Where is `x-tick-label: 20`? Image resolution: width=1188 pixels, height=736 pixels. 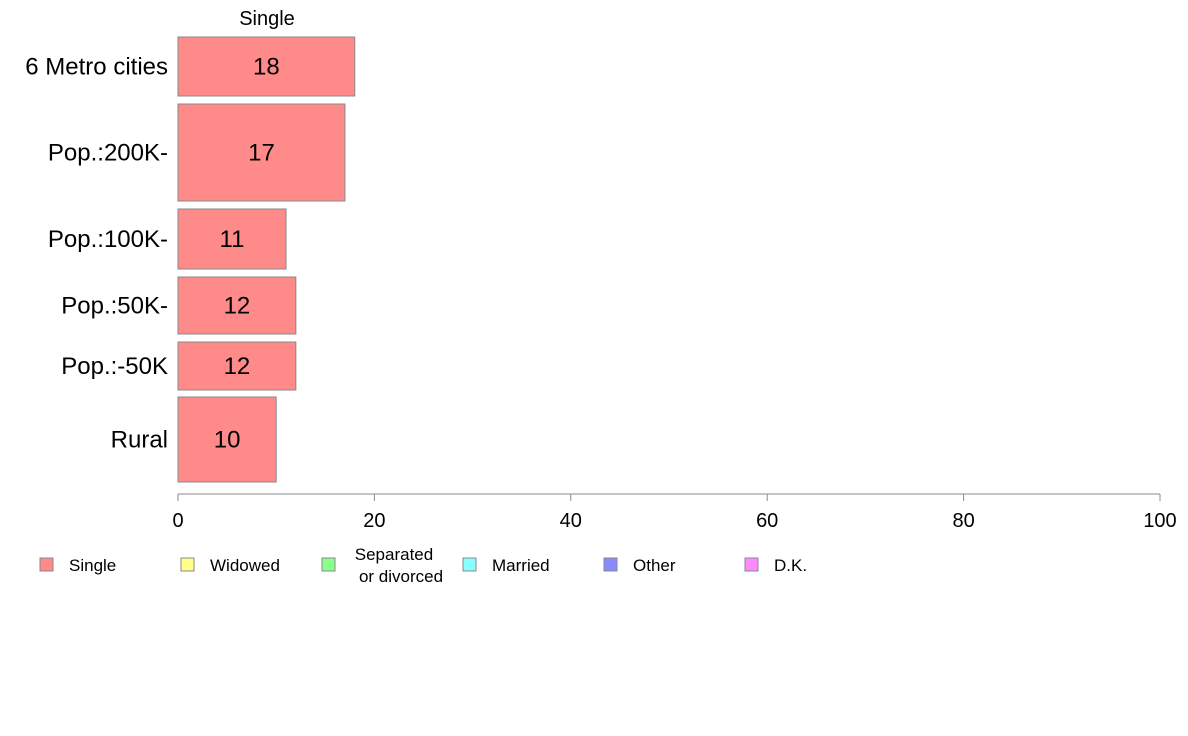 x-tick-label: 20 is located at coordinates (374, 521).